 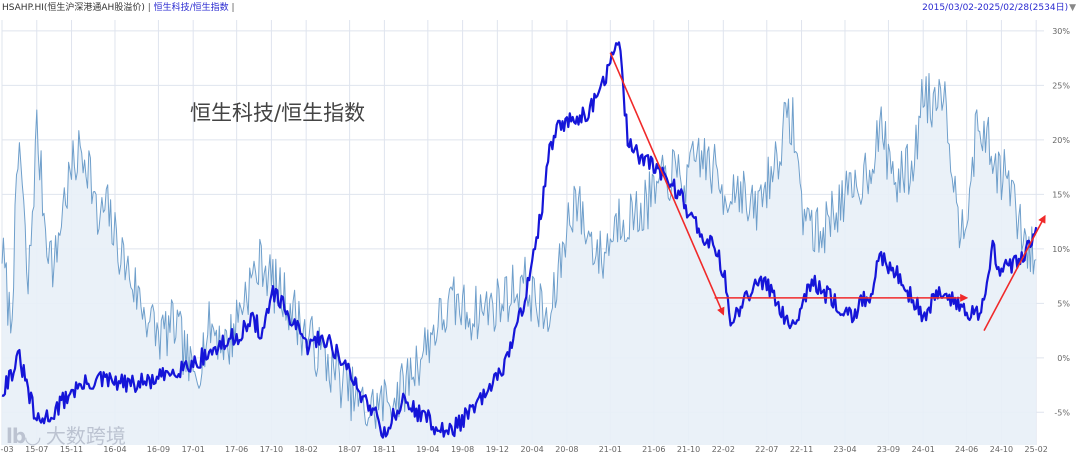 I want to click on x-tick-label: 22-02, so click(x=723, y=449).